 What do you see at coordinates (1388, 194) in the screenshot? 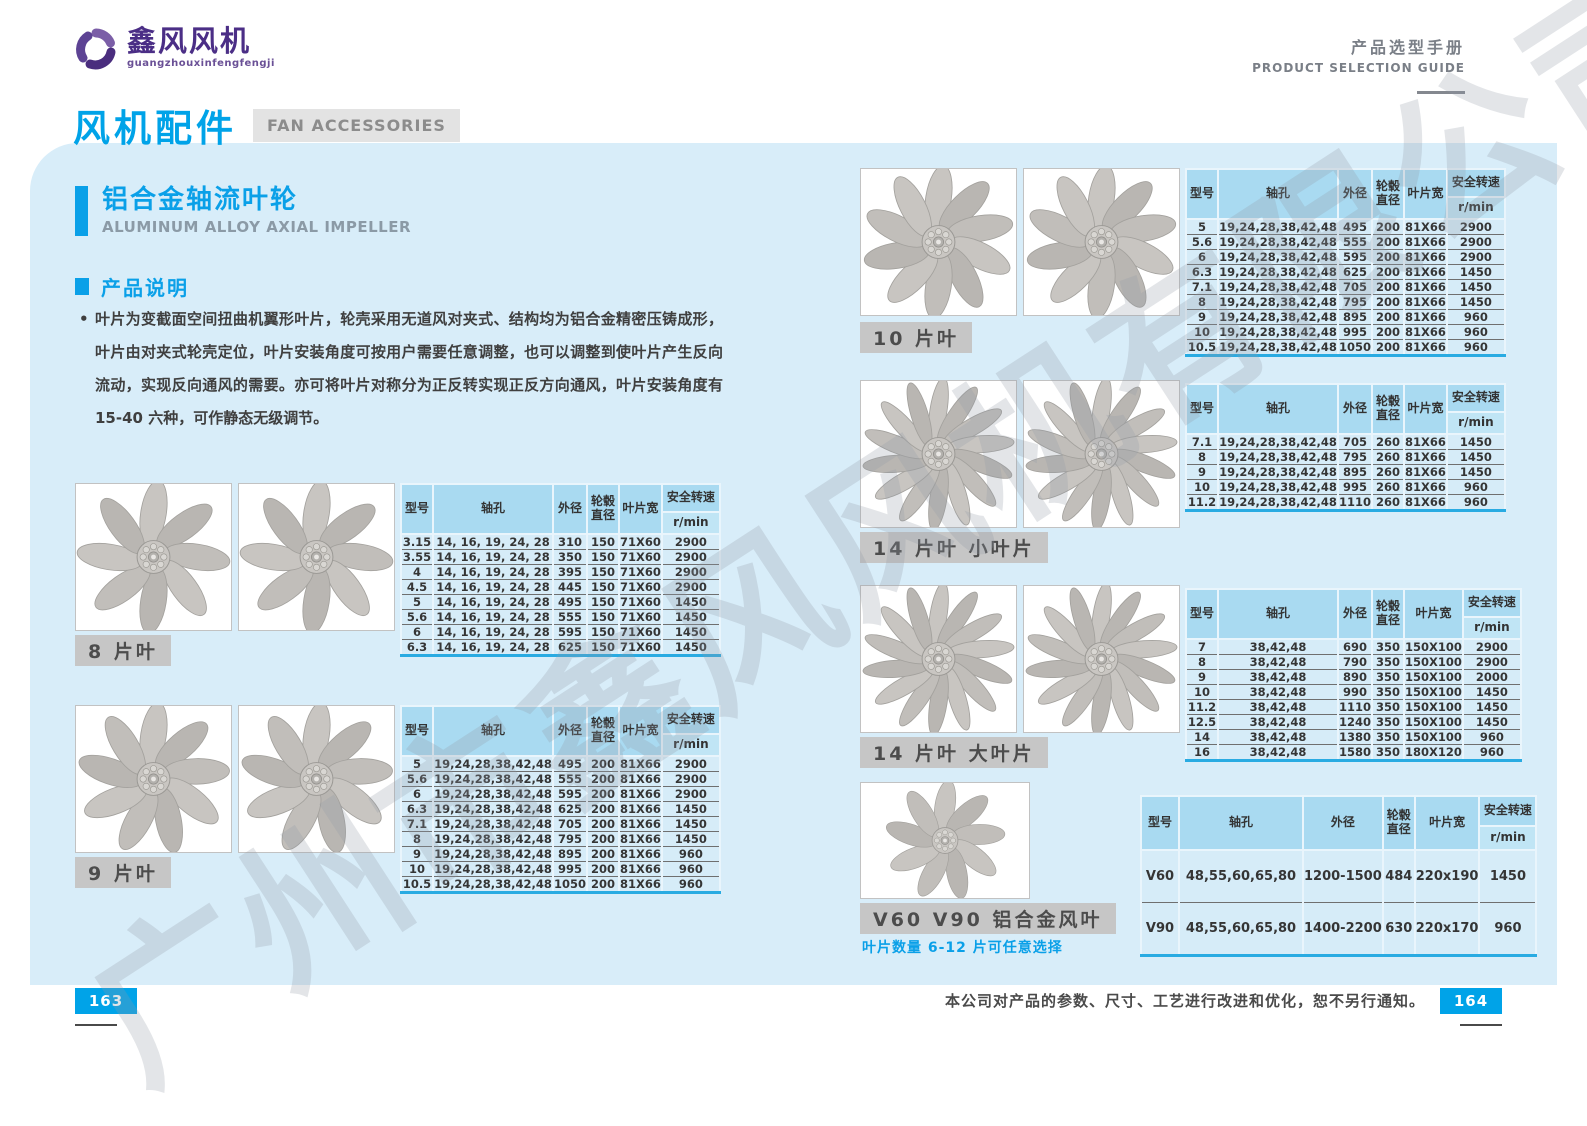
I see `col-hub-diameter: 轮毂 直径` at bounding box center [1388, 194].